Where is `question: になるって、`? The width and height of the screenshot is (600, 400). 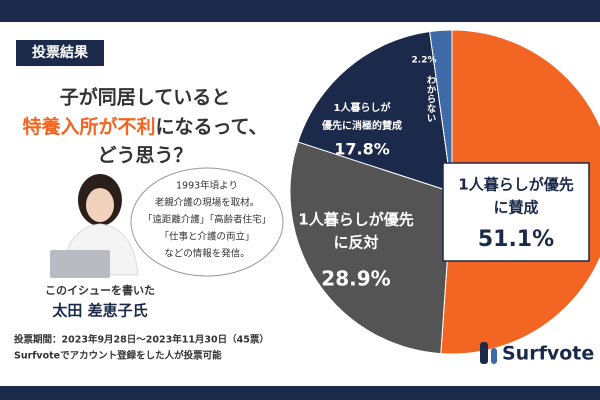 question: になるって、 is located at coordinates (211, 127).